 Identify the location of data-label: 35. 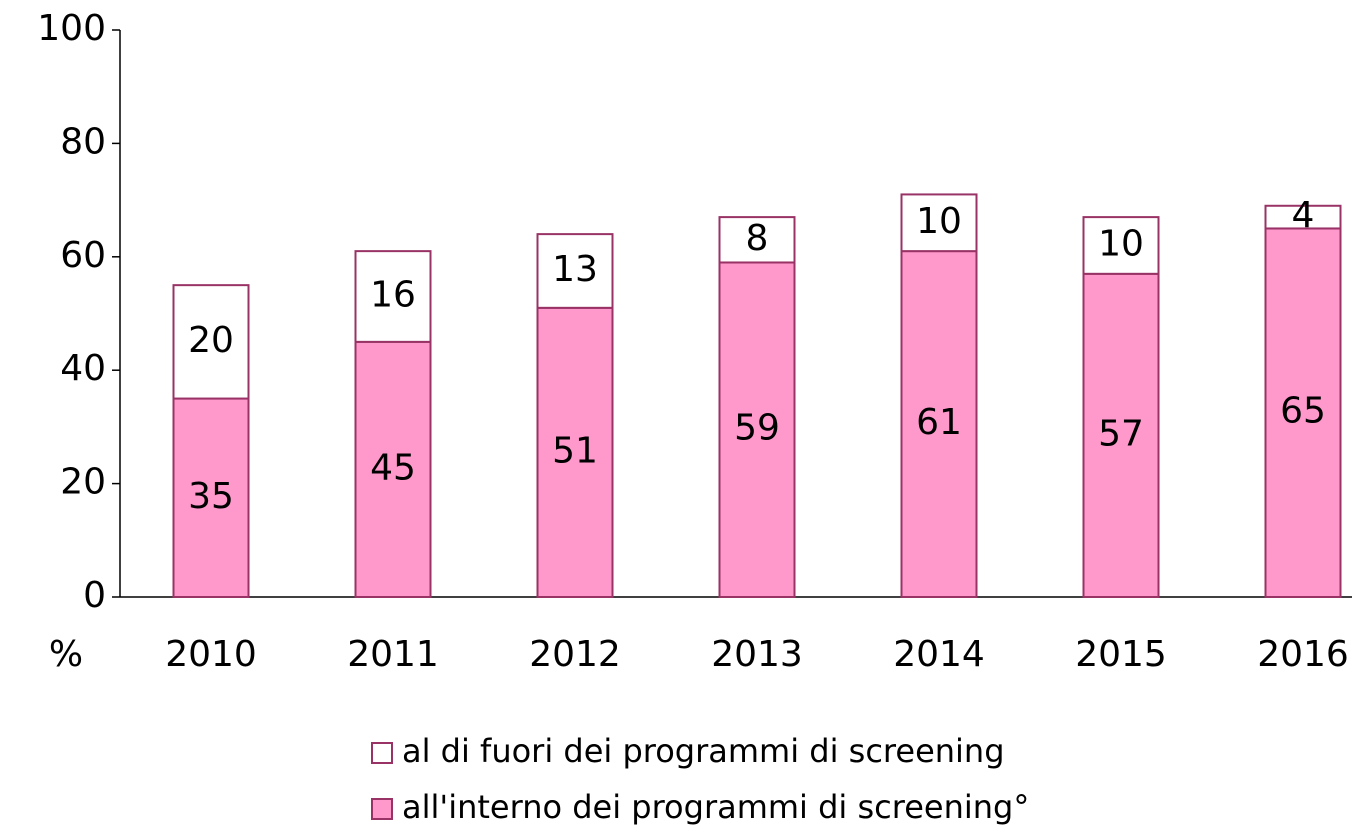
(211, 496).